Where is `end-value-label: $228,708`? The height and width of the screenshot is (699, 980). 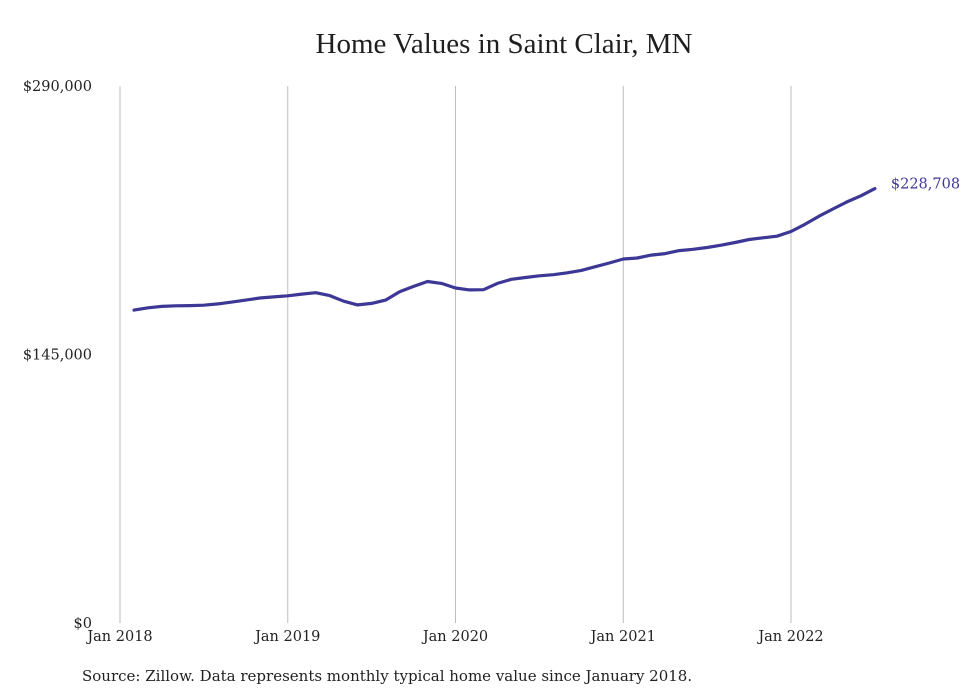
end-value-label: $228,708 is located at coordinates (925, 185).